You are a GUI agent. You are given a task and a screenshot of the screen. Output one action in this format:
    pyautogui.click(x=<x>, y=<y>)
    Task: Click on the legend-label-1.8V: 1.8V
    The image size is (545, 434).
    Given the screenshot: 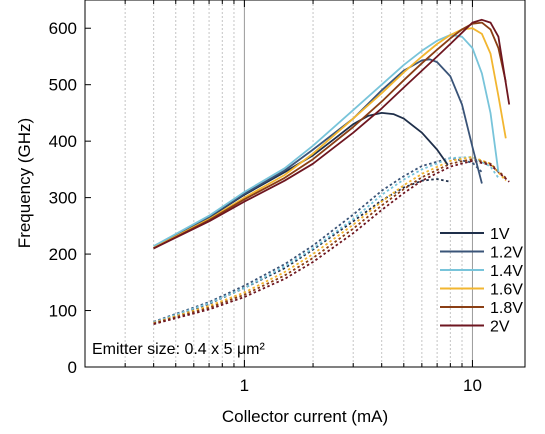 What is the action you would take?
    pyautogui.click(x=506, y=308)
    